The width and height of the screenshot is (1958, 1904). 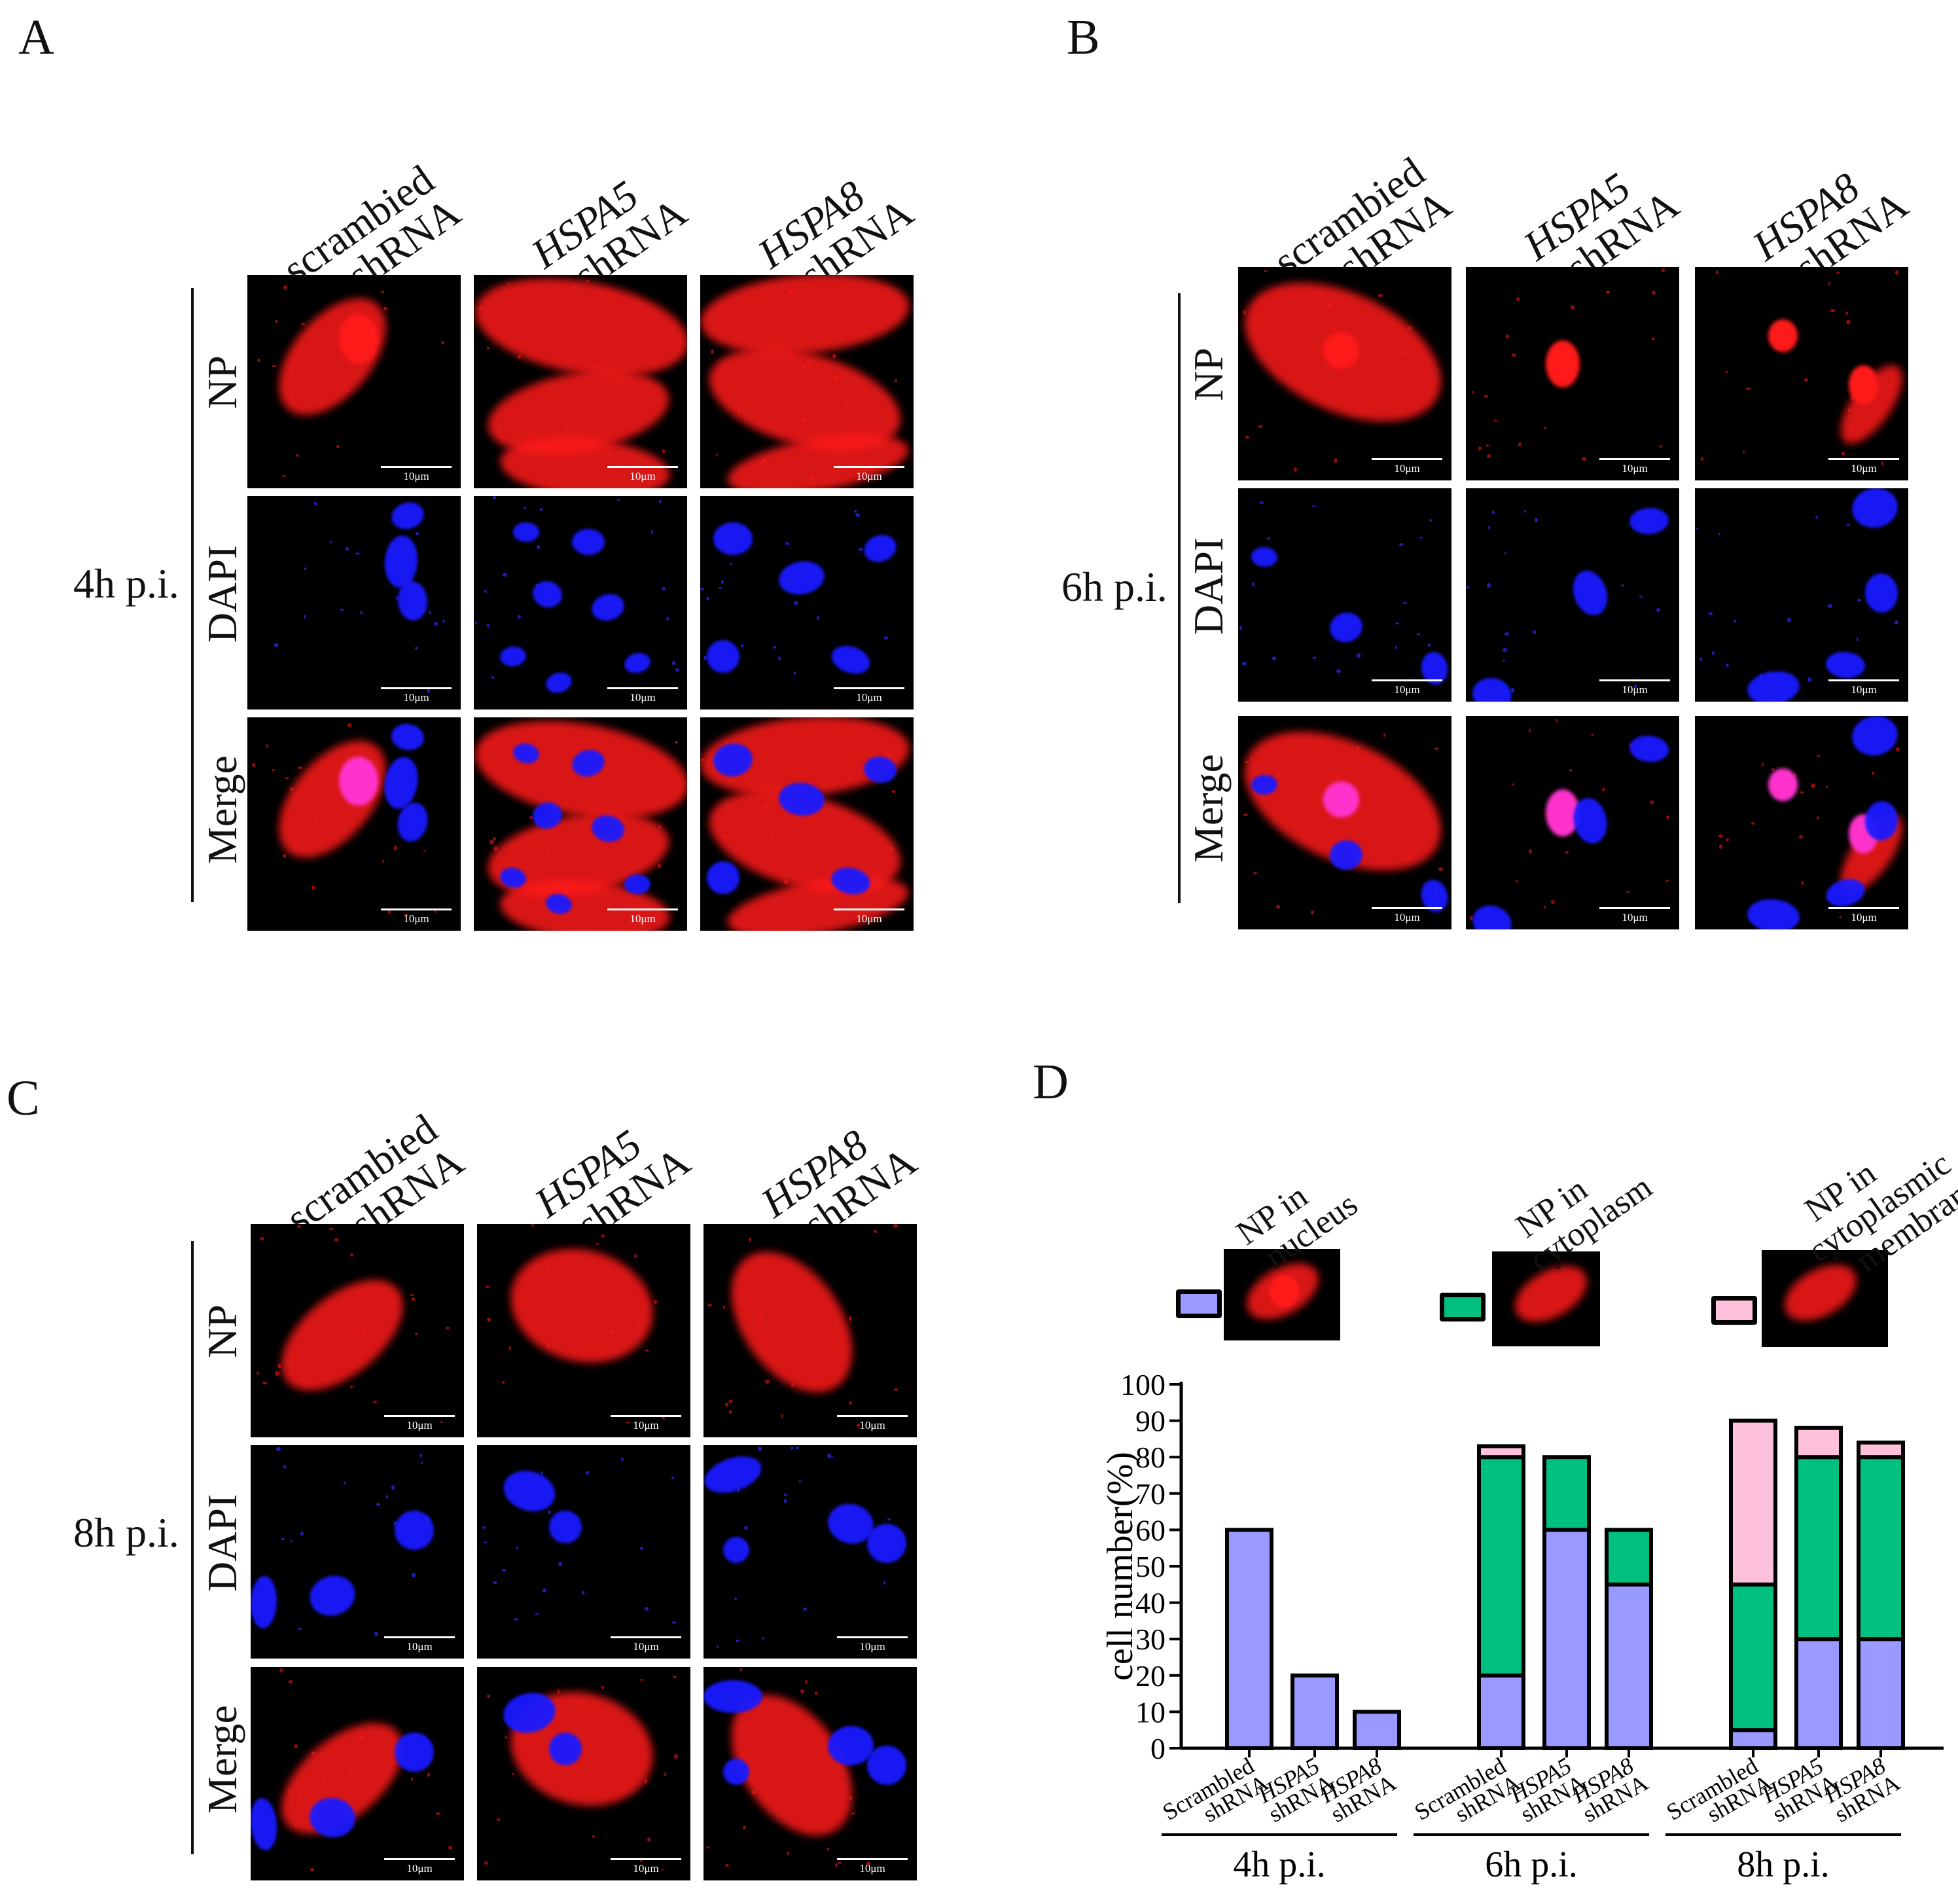 What do you see at coordinates (192, 1547) in the screenshot?
I see `row-group-line` at bounding box center [192, 1547].